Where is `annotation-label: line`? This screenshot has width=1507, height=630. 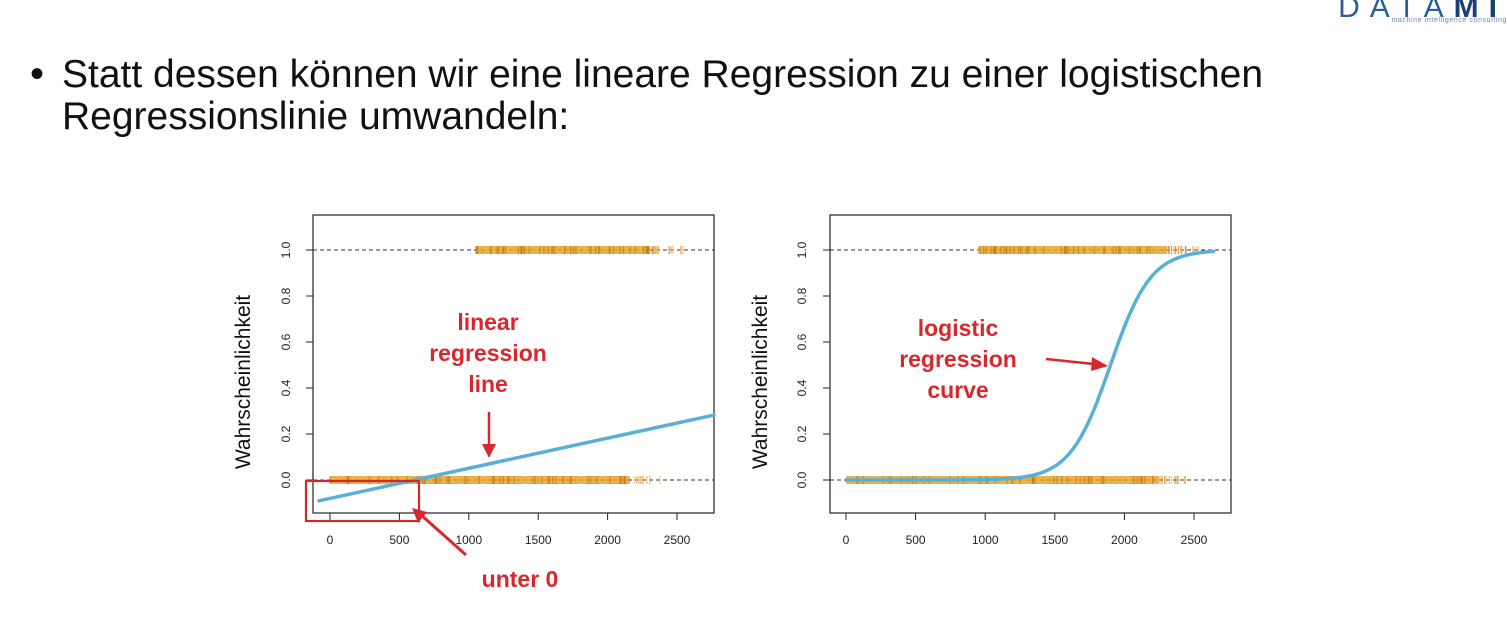 annotation-label: line is located at coordinates (488, 384).